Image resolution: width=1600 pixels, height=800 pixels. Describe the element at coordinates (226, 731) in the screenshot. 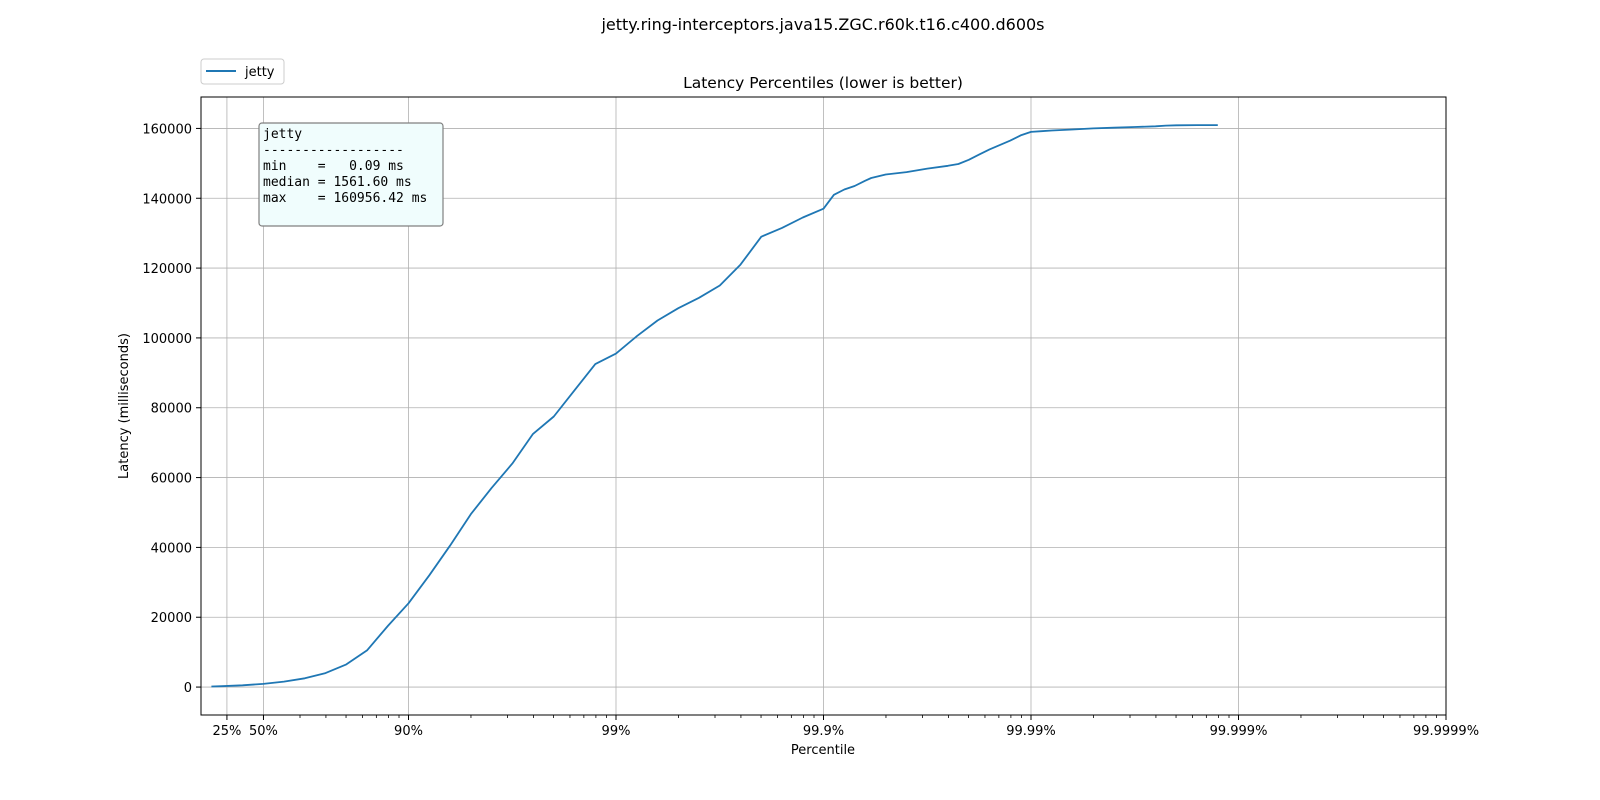

I see `x-tick-label: 25%` at that location.